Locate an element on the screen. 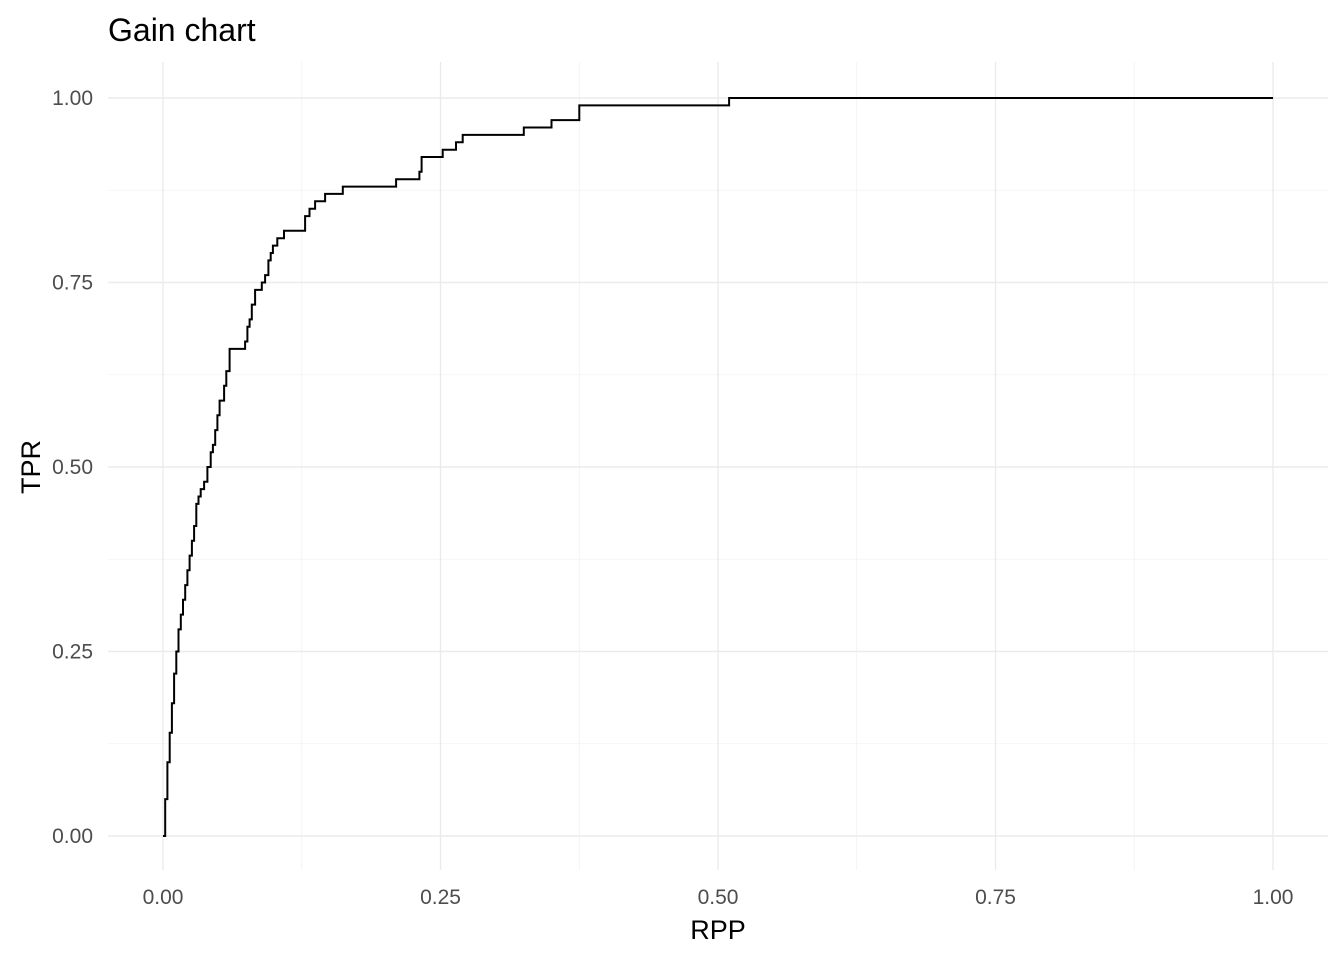  x-tick-label: 1.00 is located at coordinates (1273, 897).